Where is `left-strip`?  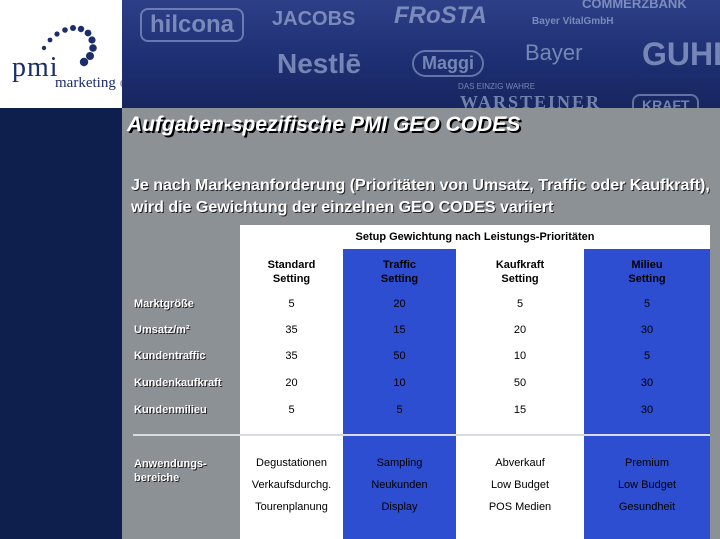 left-strip is located at coordinates (61, 339).